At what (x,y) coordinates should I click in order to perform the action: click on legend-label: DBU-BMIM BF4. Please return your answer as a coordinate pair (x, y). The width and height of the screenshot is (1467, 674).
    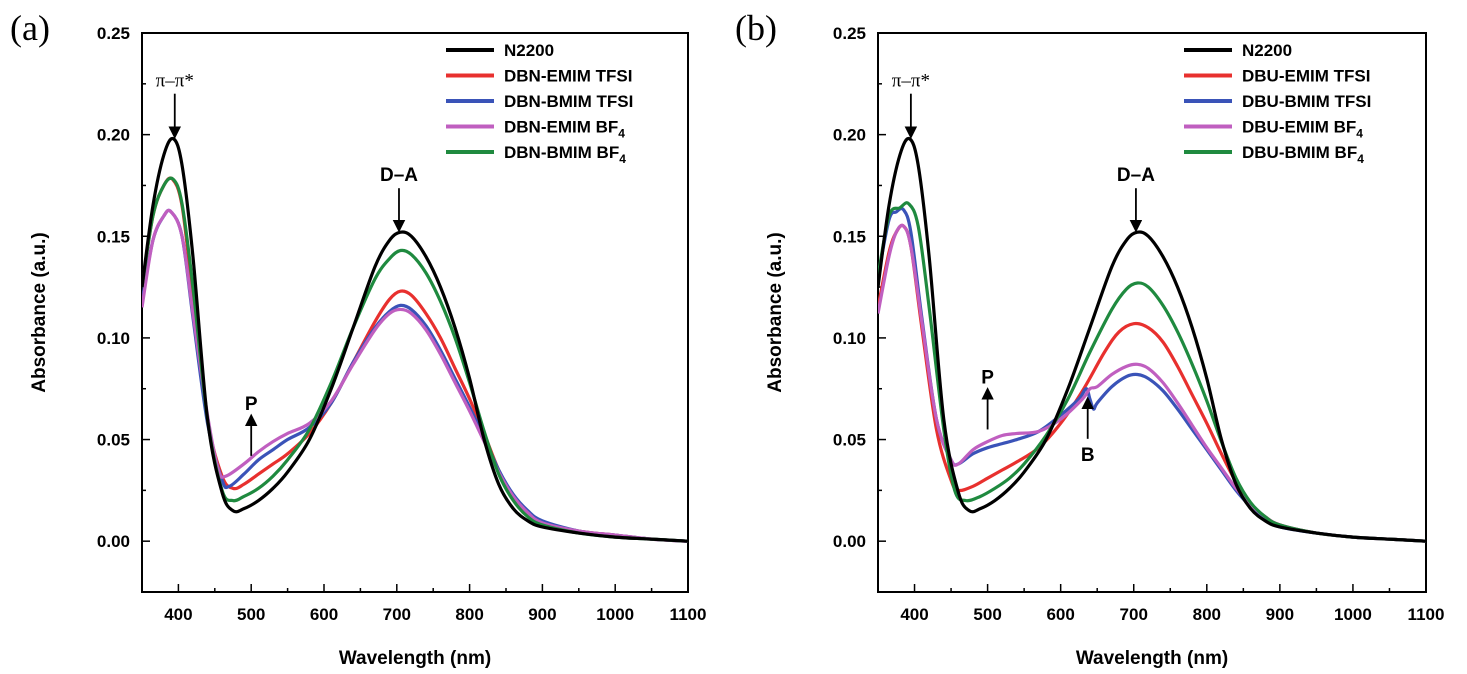
    Looking at the image, I should click on (1303, 154).